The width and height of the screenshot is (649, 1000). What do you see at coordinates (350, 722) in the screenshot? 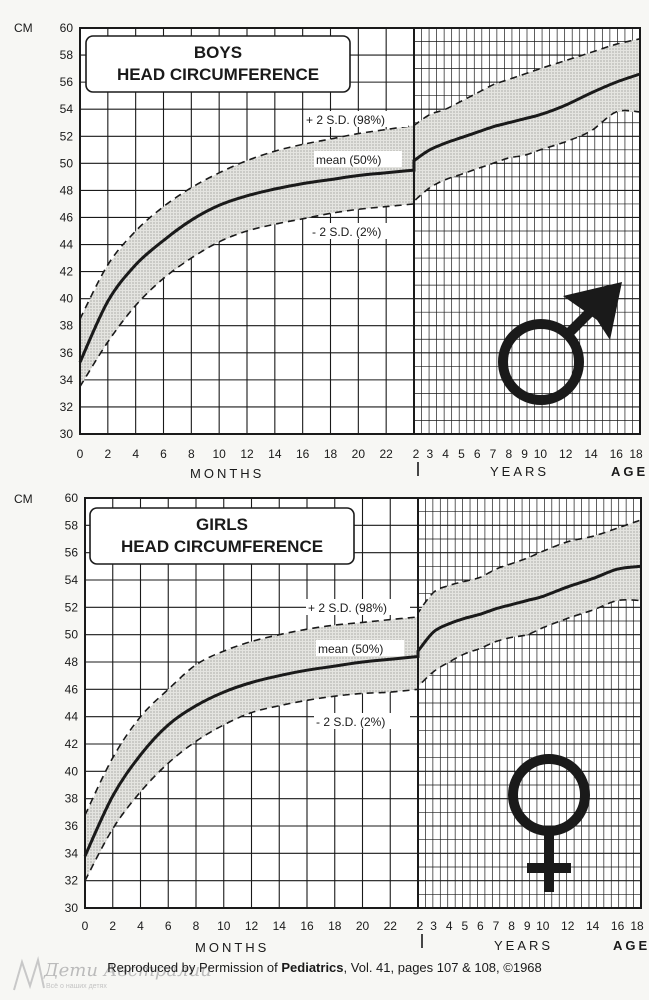
I see `girls-lower-label: - 2 S.D. (2%)` at bounding box center [350, 722].